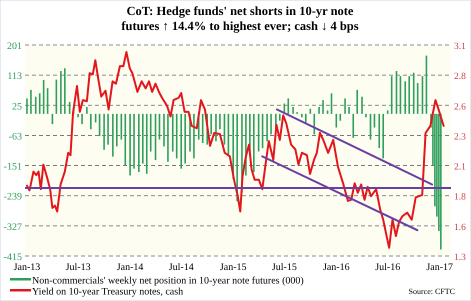 Image resolution: width=471 pixels, height=301 pixels. Describe the element at coordinates (14, 76) in the screenshot. I see `y-tick-label: 113` at that location.